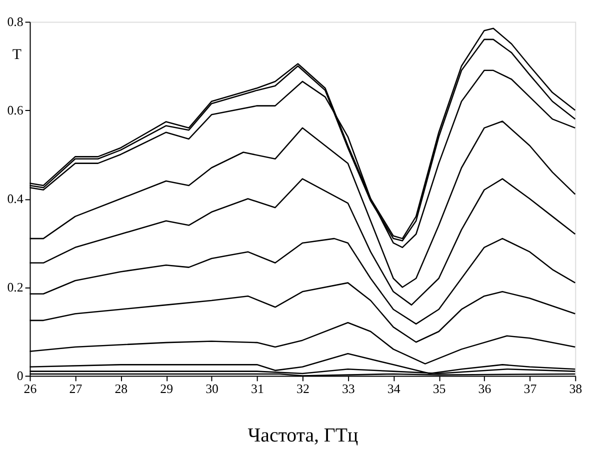  What do you see at coordinates (31, 389) in the screenshot?
I see `x-tick-label: 26` at bounding box center [31, 389].